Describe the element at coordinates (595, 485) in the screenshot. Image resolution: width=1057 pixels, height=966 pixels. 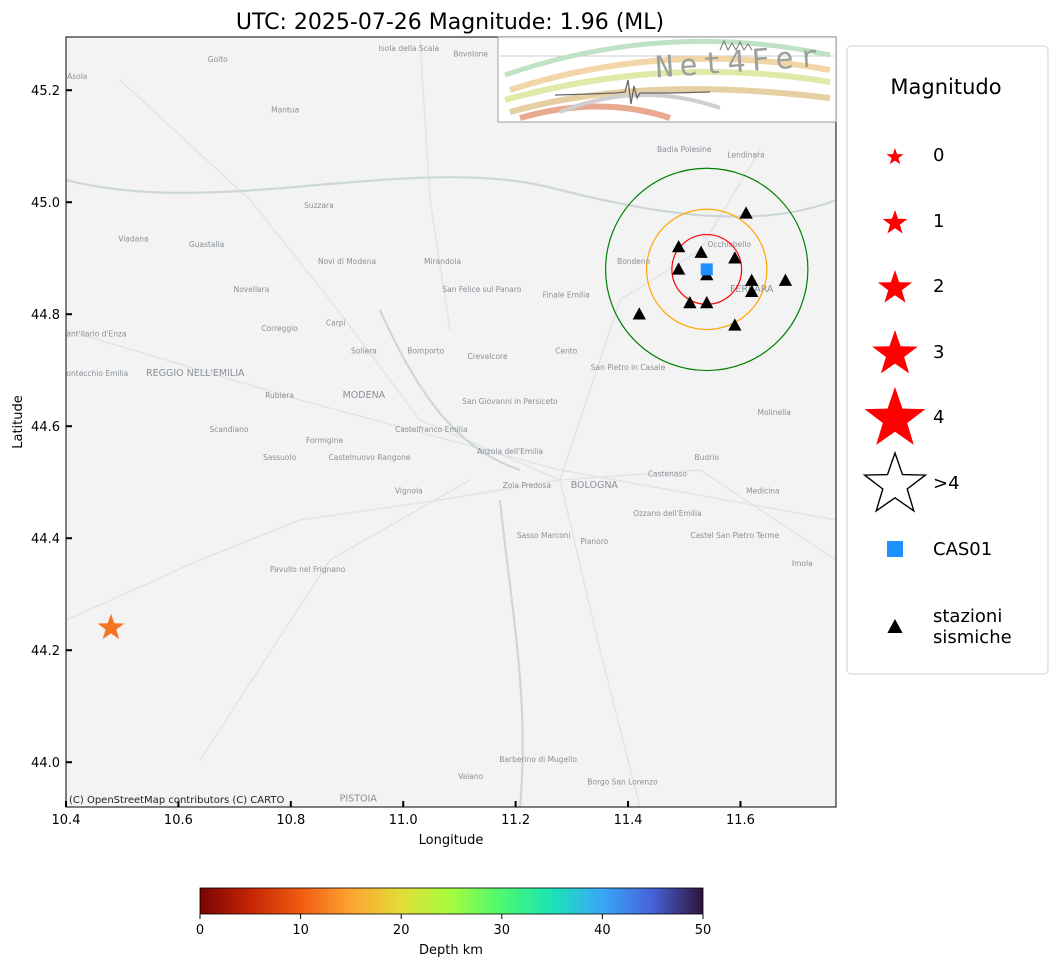
I see `place-label: BOLOGNA` at that location.